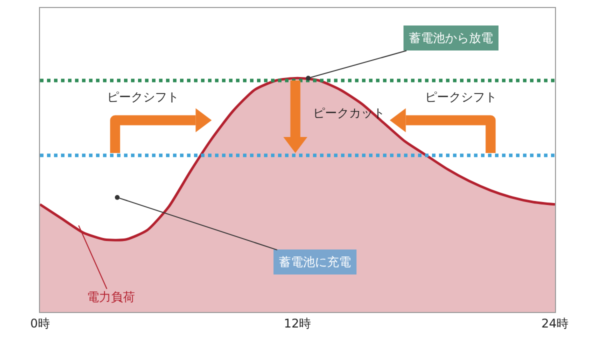 The height and width of the screenshot is (343, 599). Describe the element at coordinates (315, 262) in the screenshot. I see `annotation: 蓄電池に充電` at that location.